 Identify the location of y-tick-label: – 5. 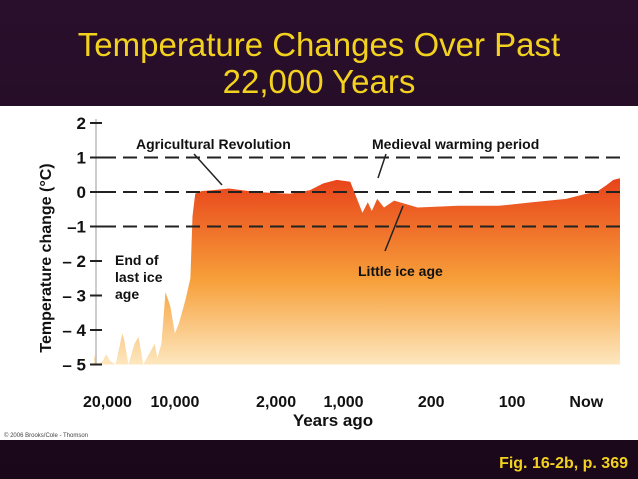
(74, 365).